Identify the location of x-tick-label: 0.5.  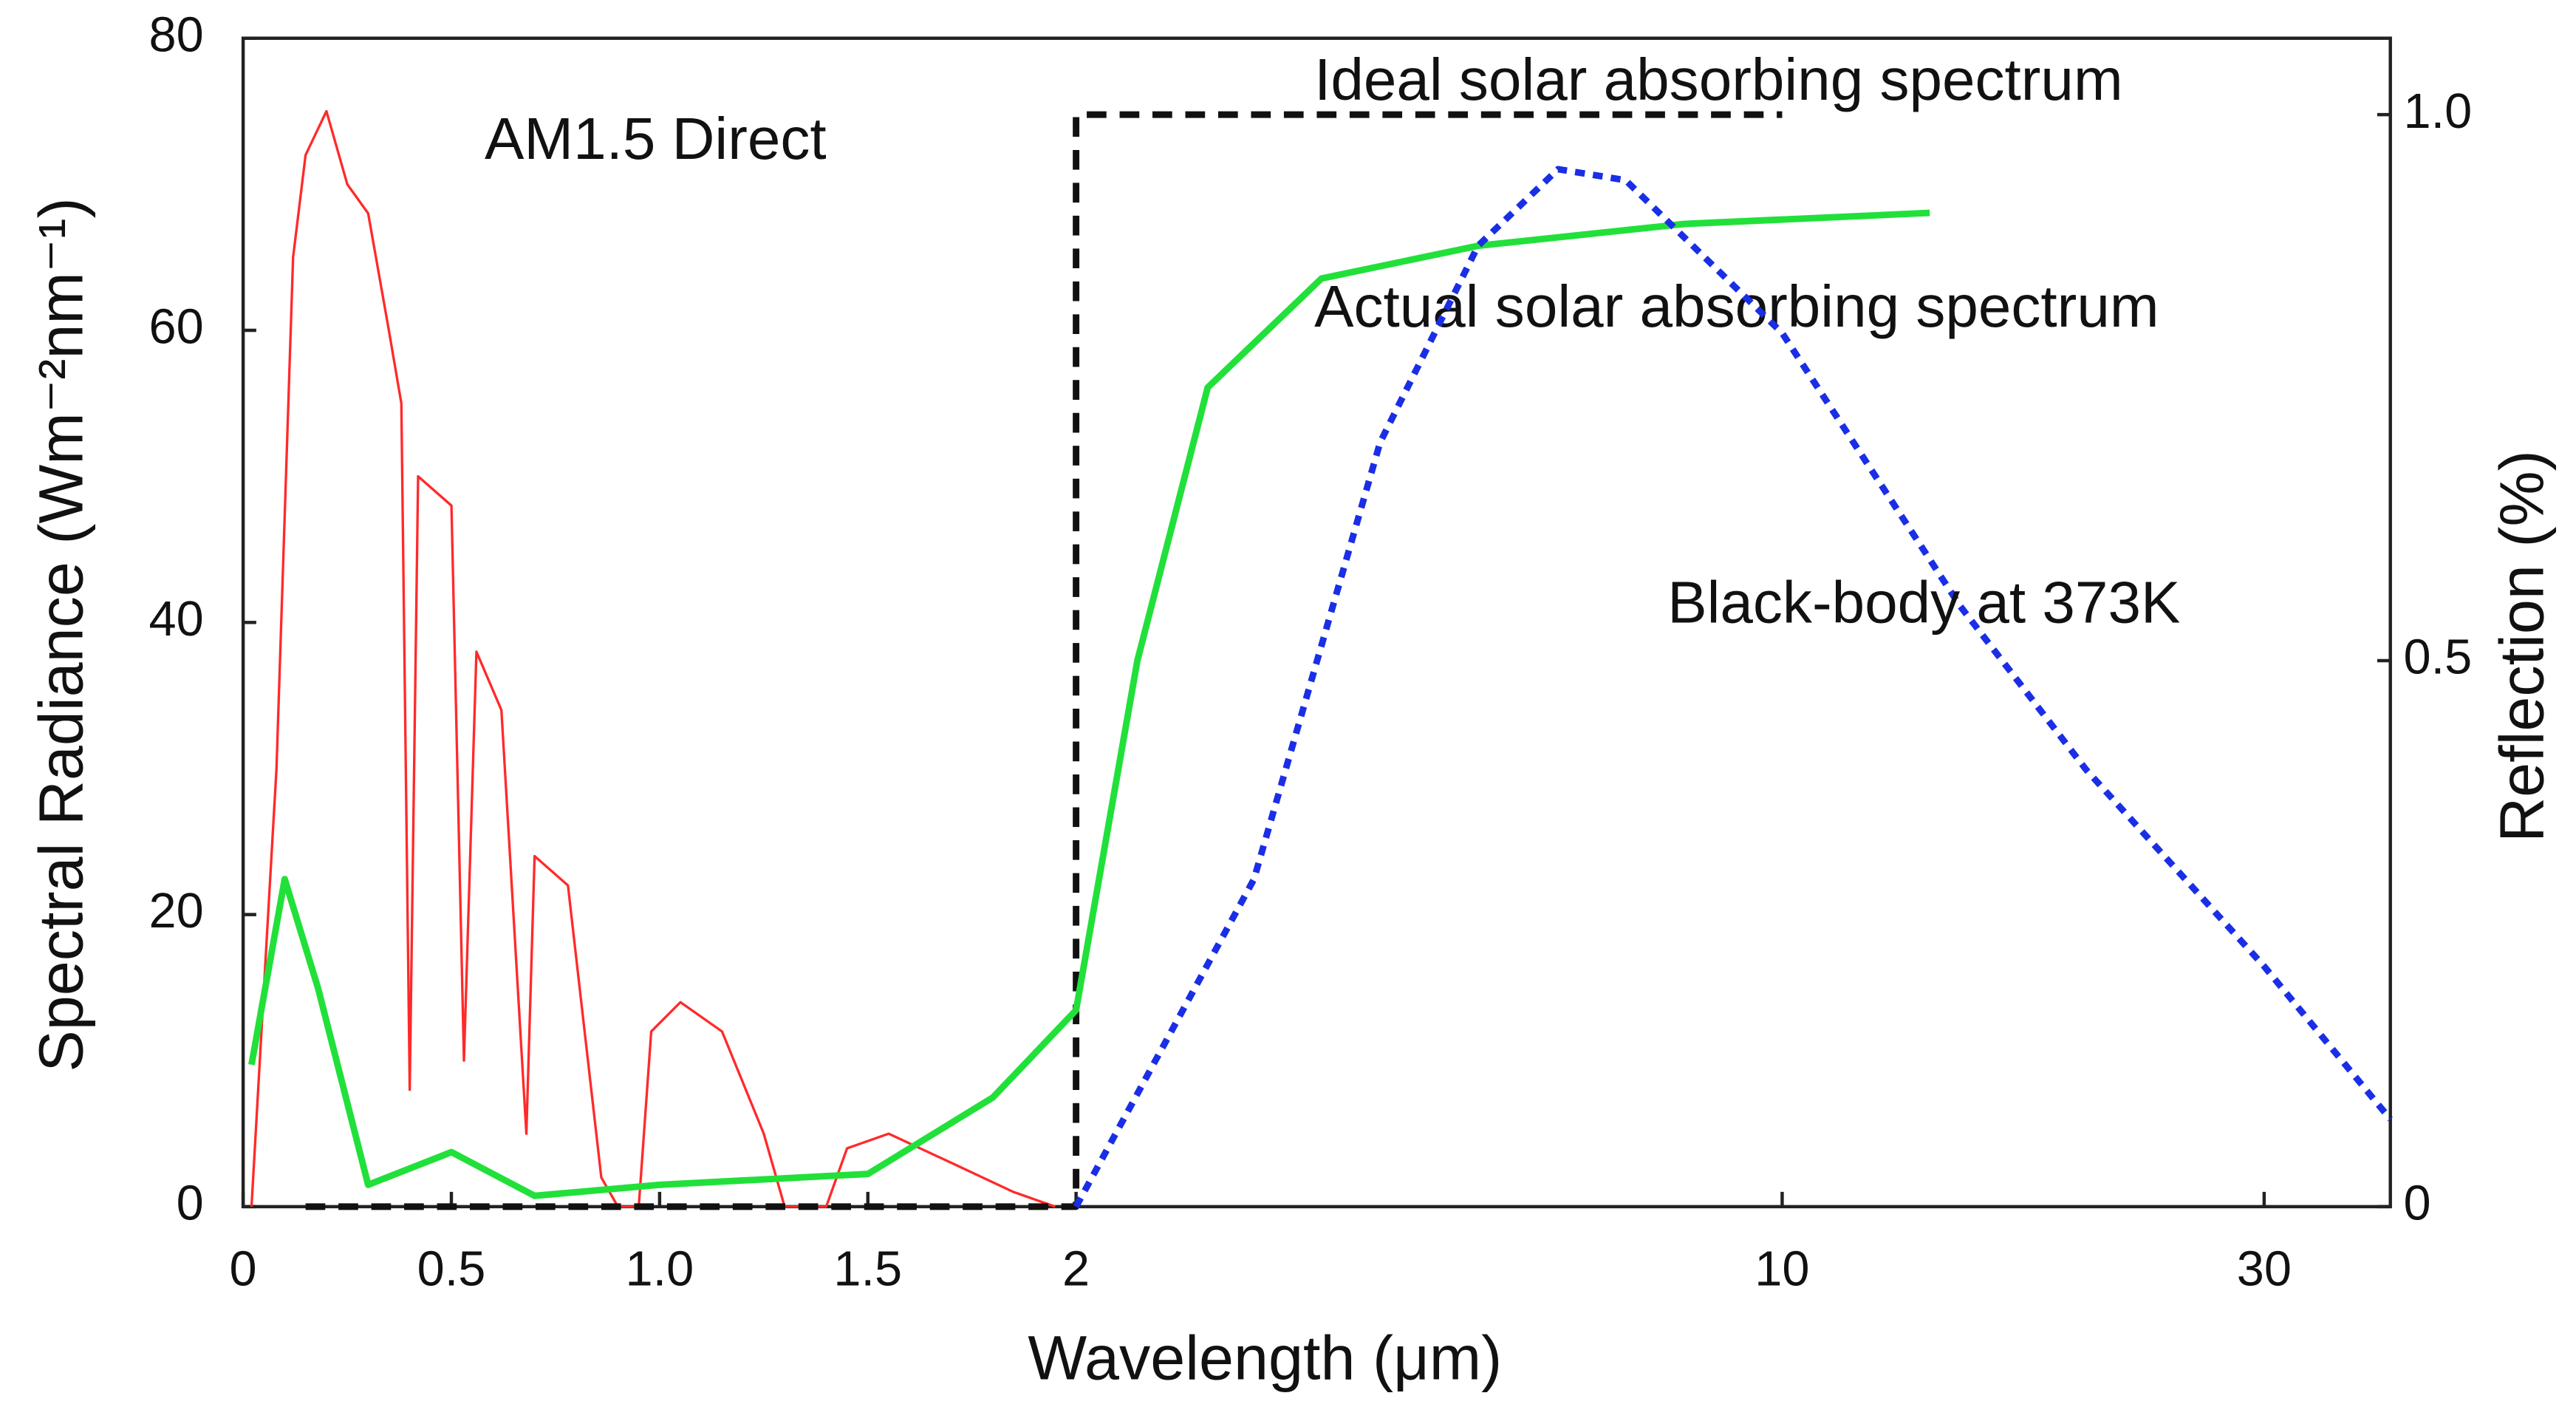
(452, 1268).